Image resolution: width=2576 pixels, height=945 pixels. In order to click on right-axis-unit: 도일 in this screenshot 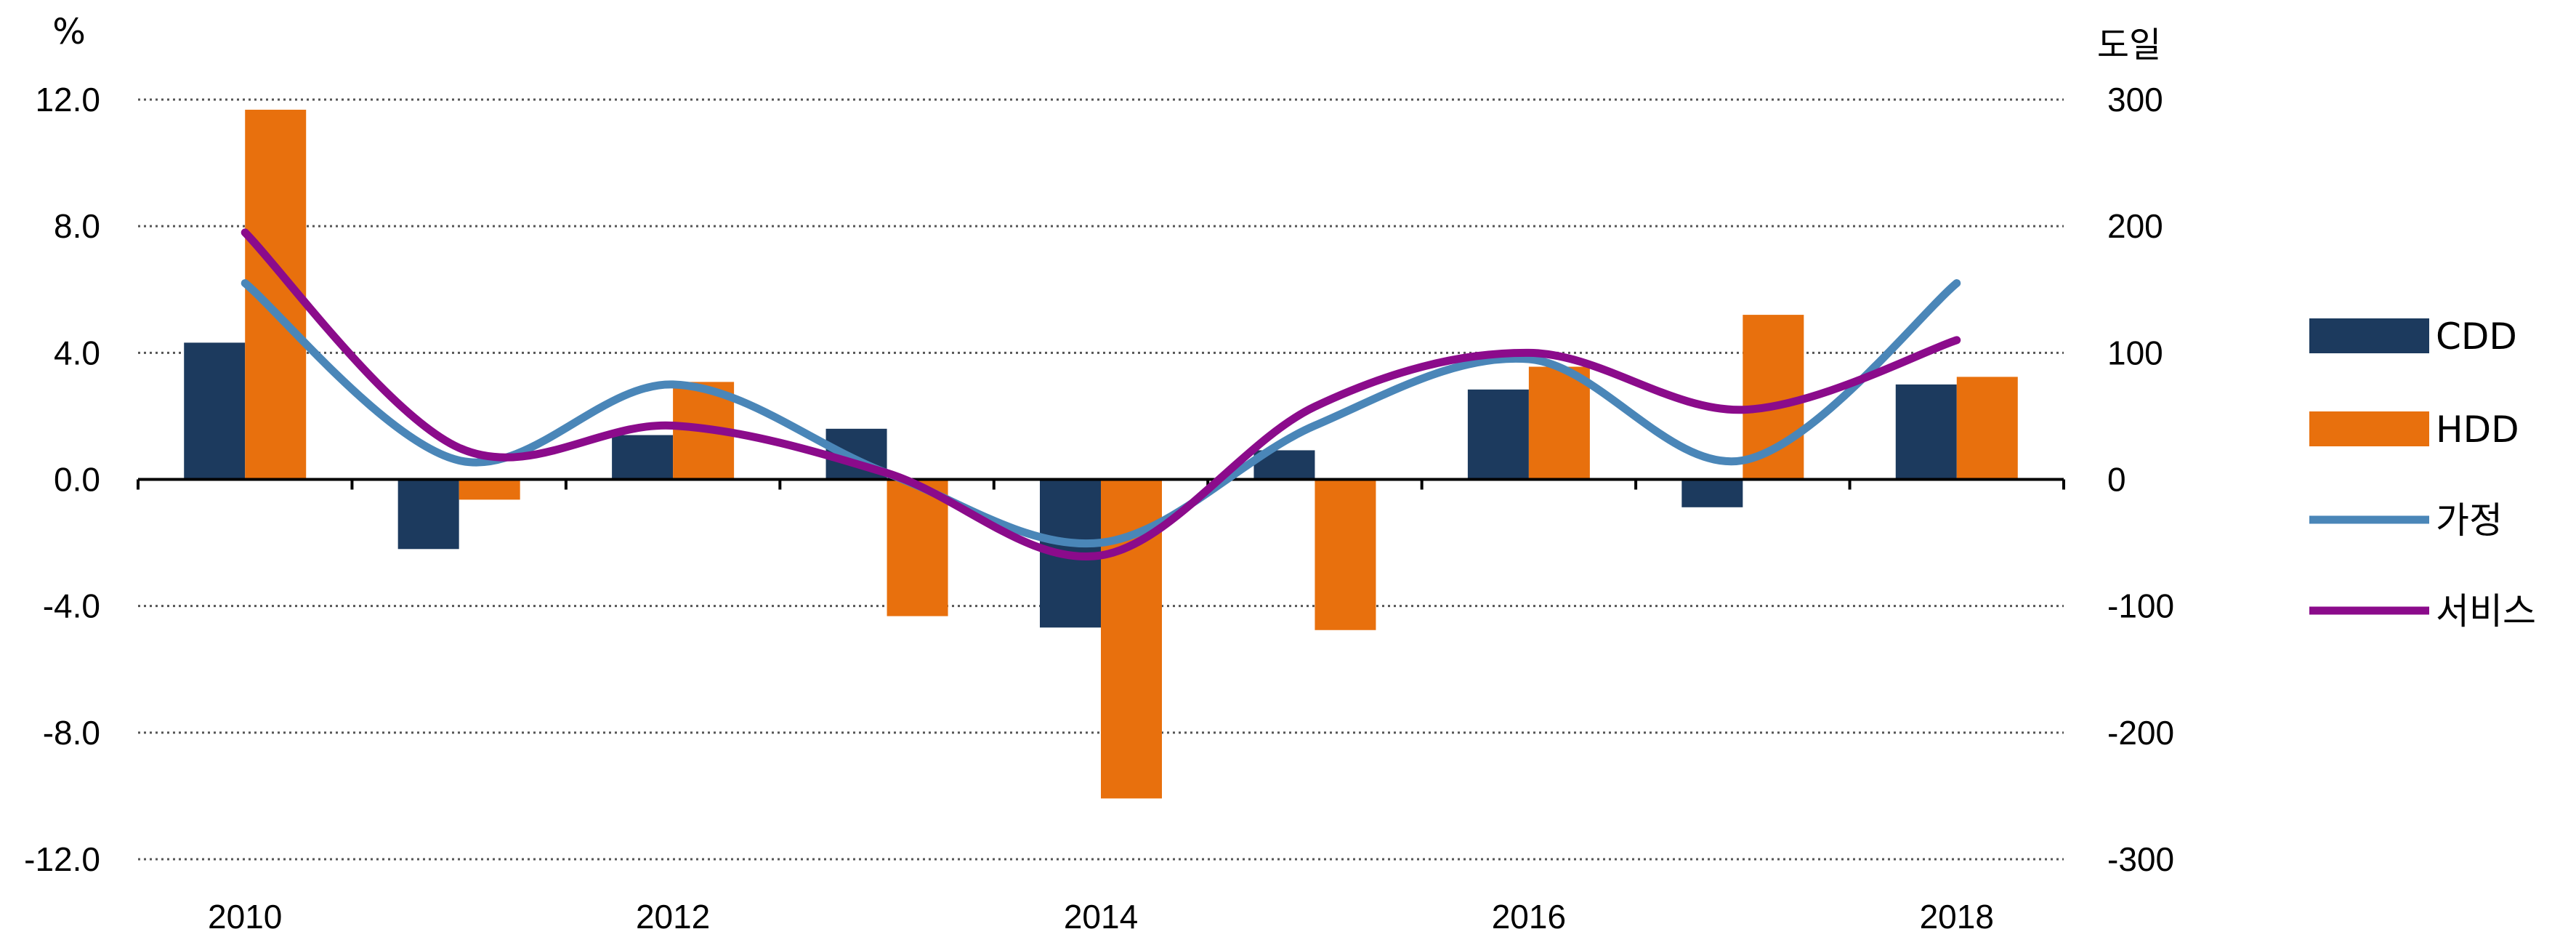, I will do `click(2129, 45)`.